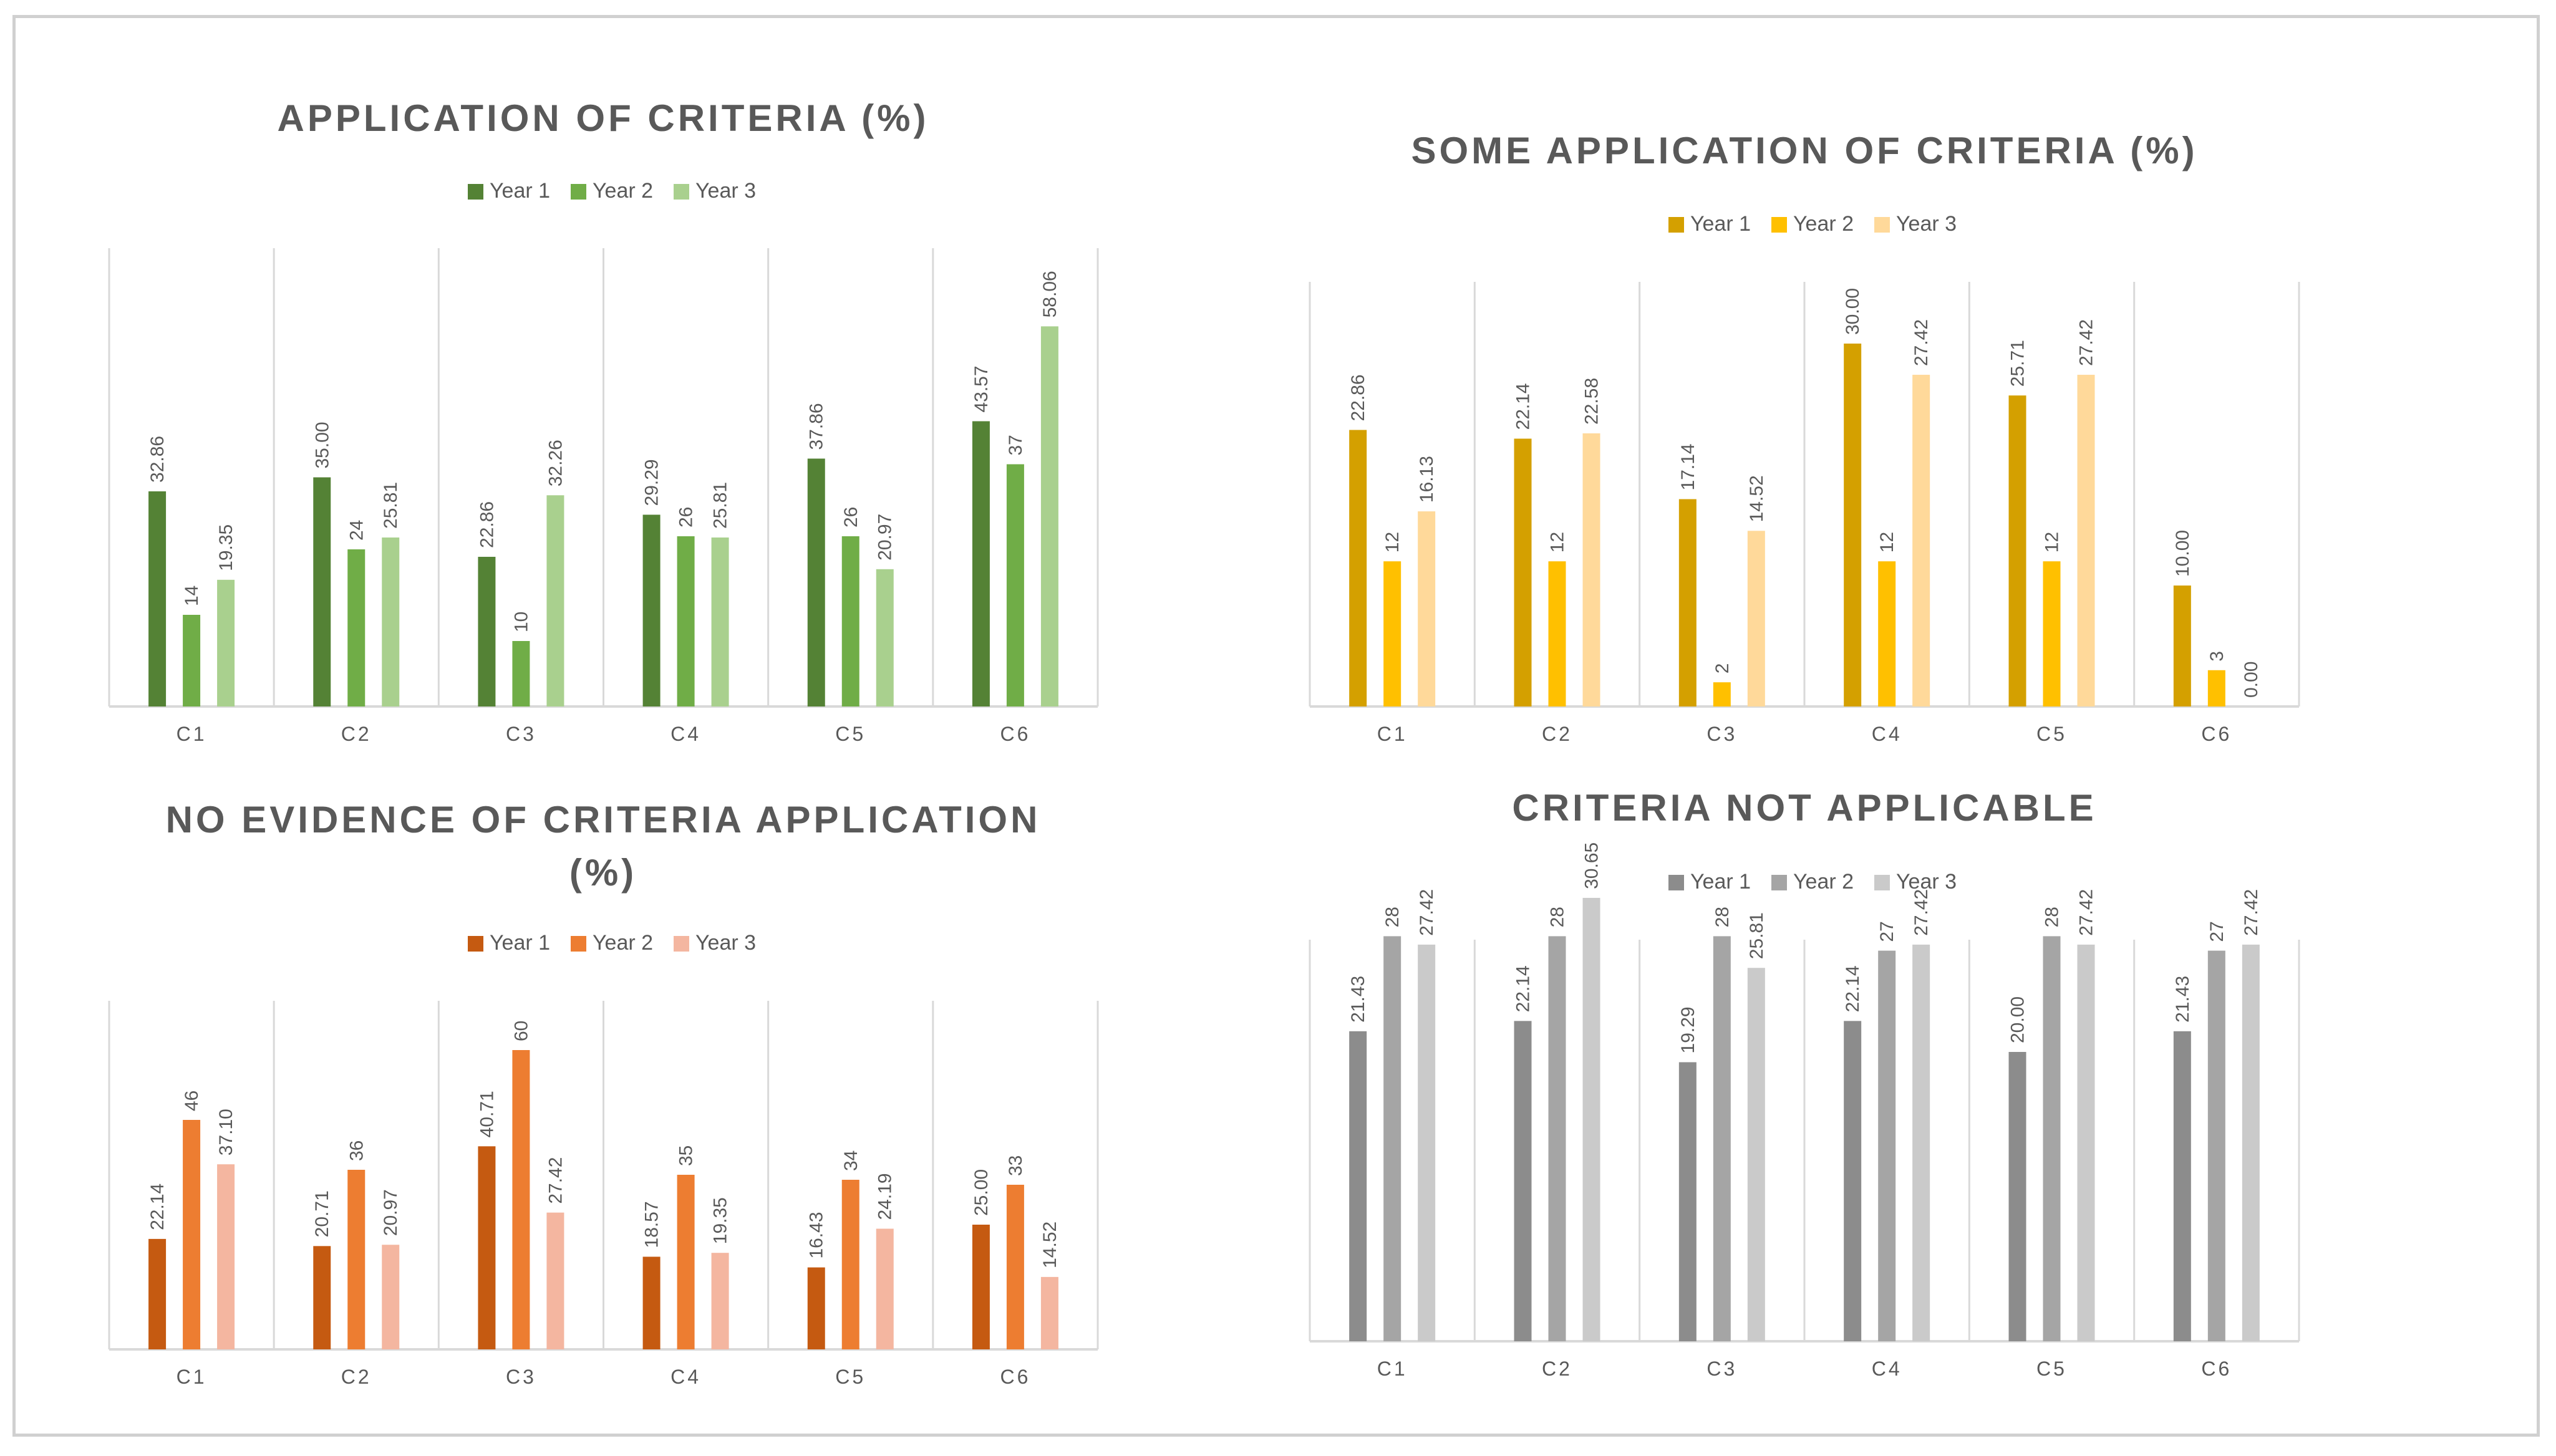 This screenshot has width=2556, height=1456. Describe the element at coordinates (192, 596) in the screenshot. I see `data-label: 14` at that location.